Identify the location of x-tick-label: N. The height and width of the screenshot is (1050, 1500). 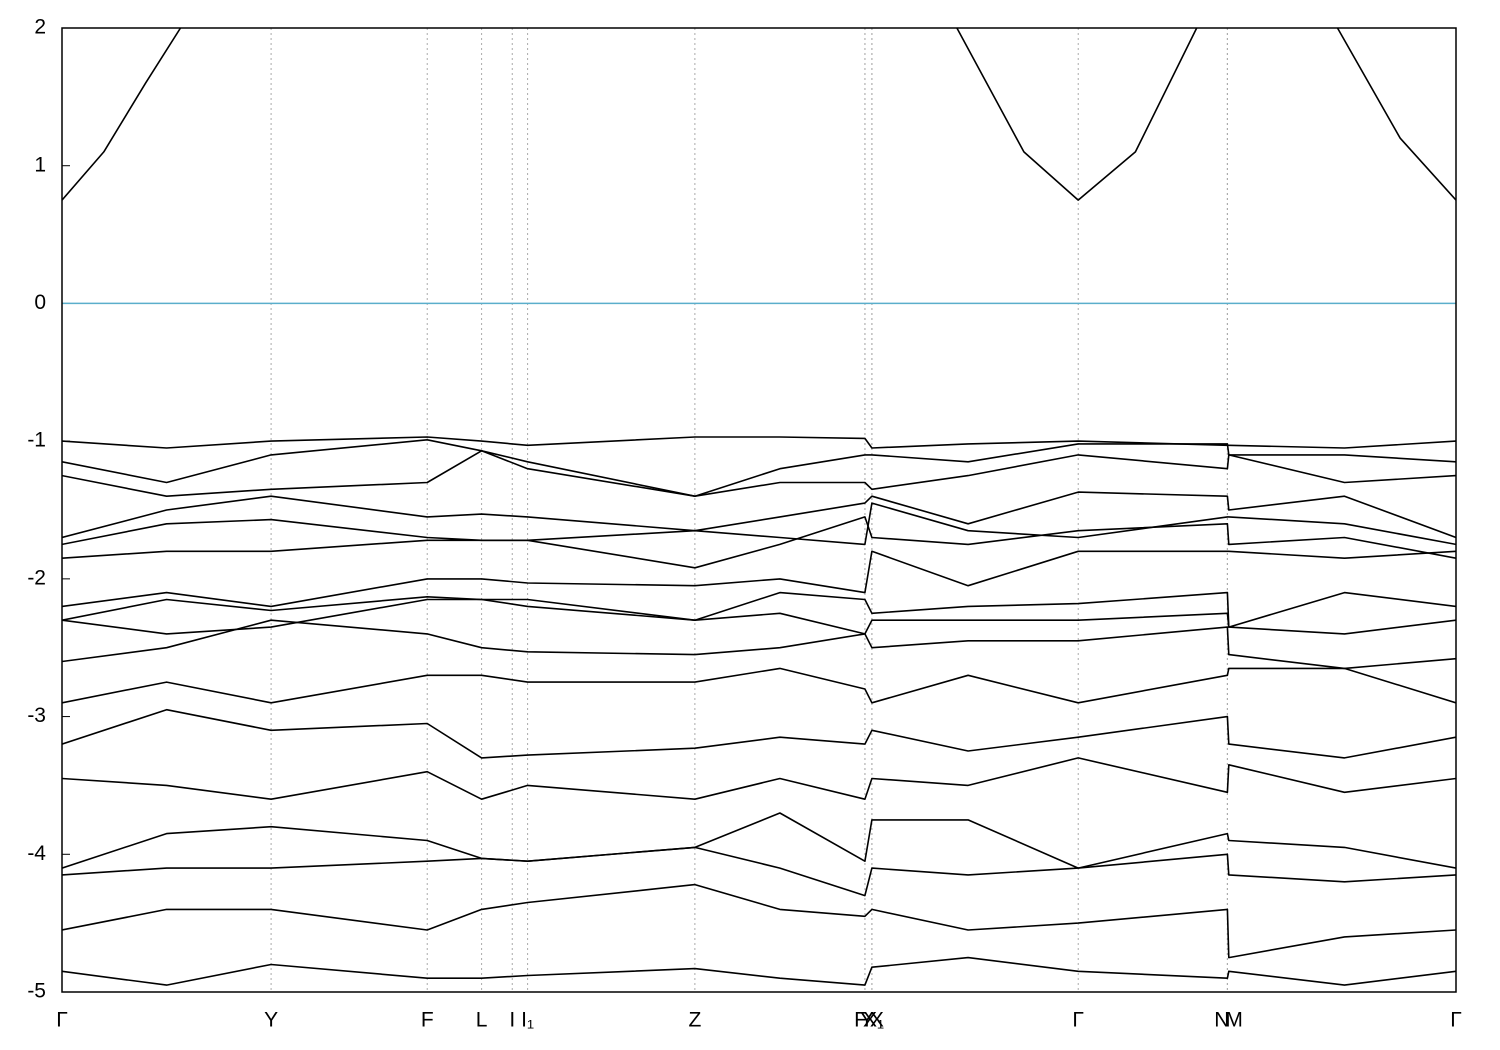
(1221, 1020).